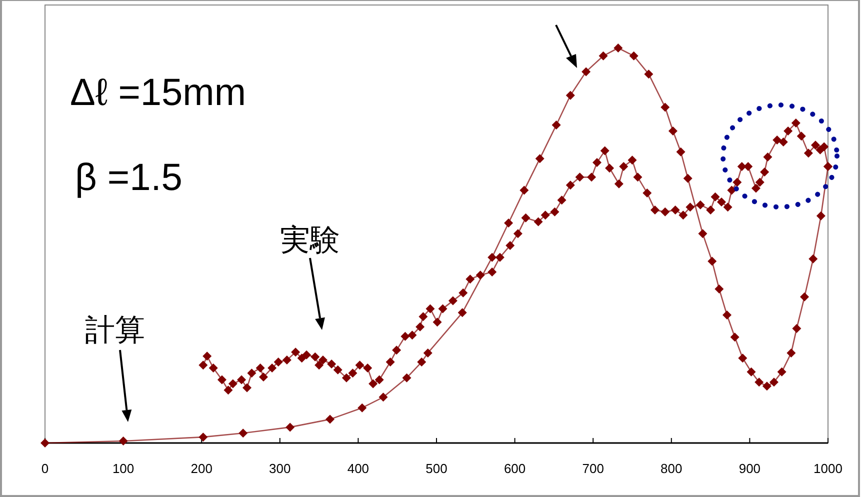 Image resolution: width=861 pixels, height=497 pixels. Describe the element at coordinates (123, 468) in the screenshot. I see `x-tick-label: 100` at that location.